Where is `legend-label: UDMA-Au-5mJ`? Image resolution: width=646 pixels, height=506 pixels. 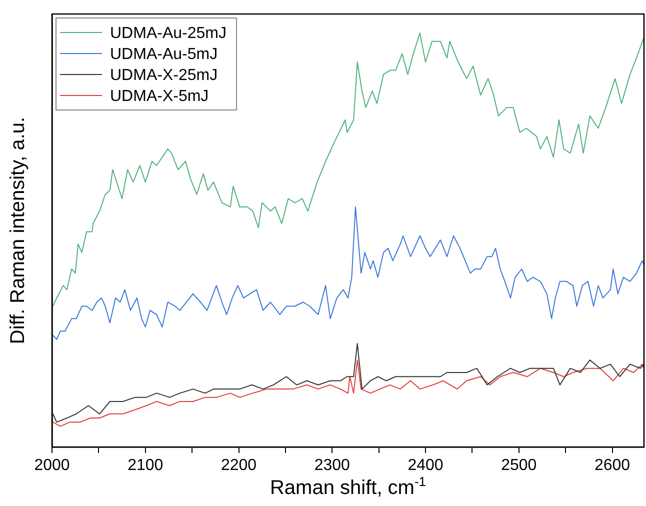 legend-label: UDMA-Au-5mJ is located at coordinates (164, 54).